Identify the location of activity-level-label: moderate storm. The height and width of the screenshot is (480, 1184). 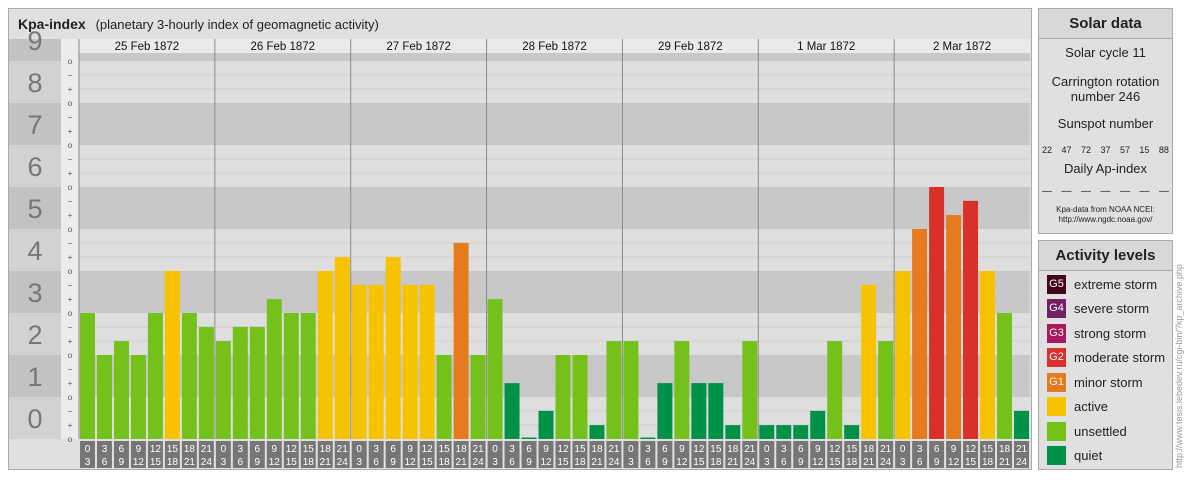
(1120, 357).